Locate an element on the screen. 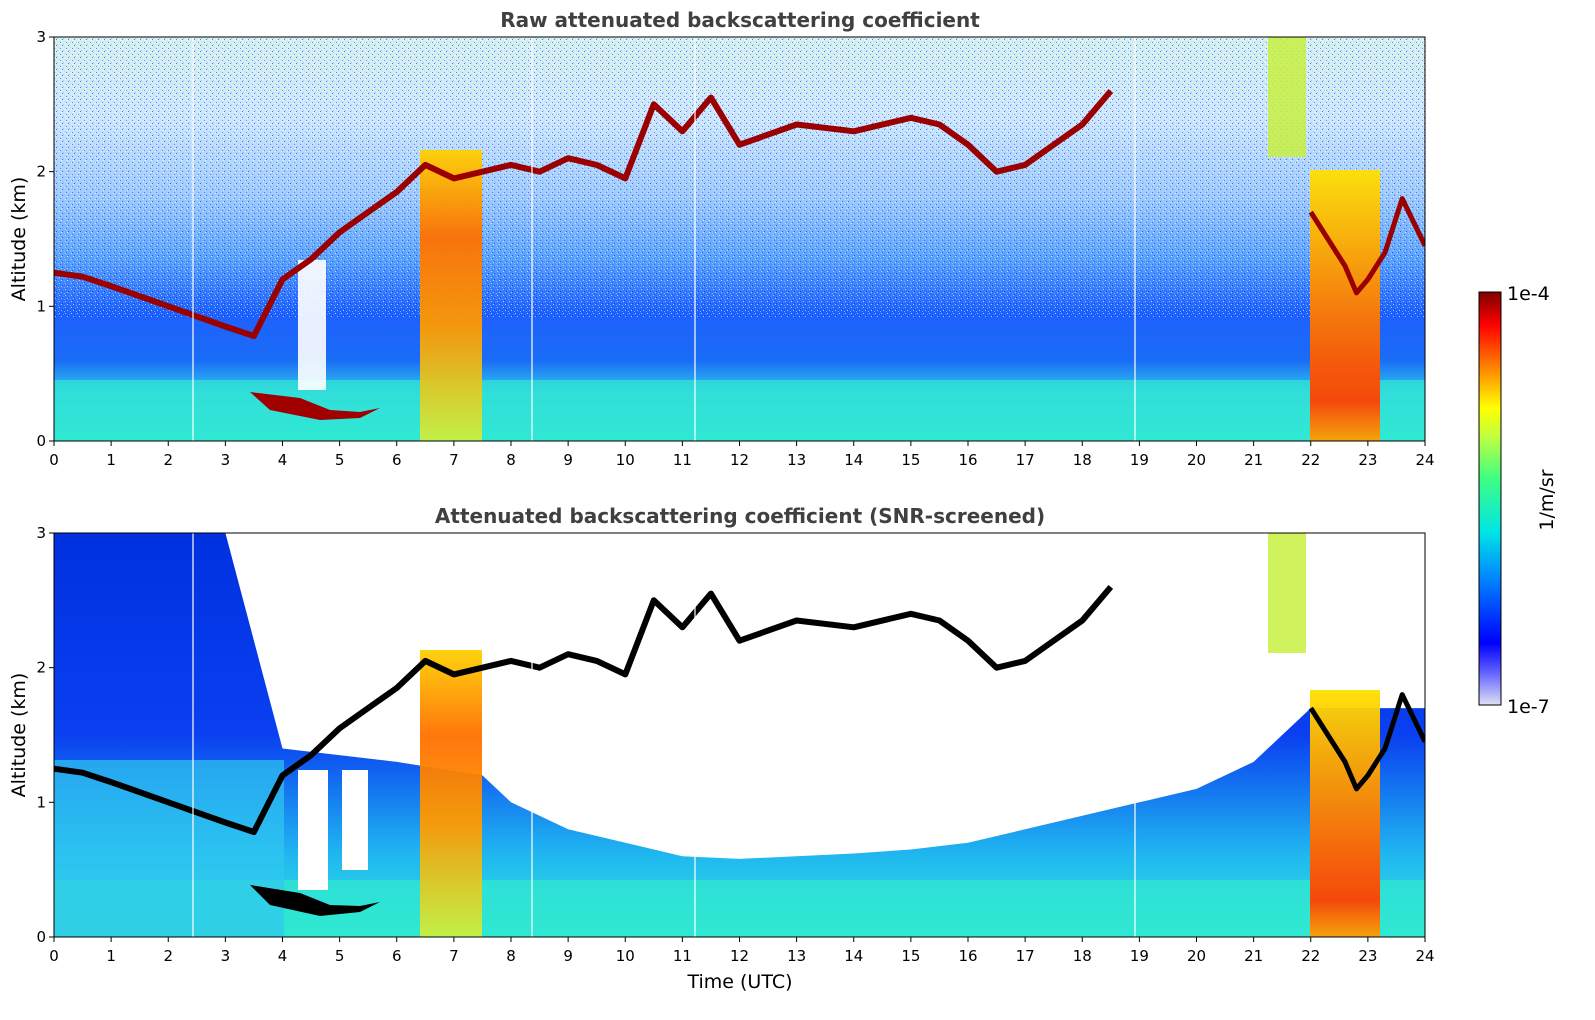 This screenshot has height=1020, width=1595. panel2-ylabel: Altitude (km) is located at coordinates (19, 735).